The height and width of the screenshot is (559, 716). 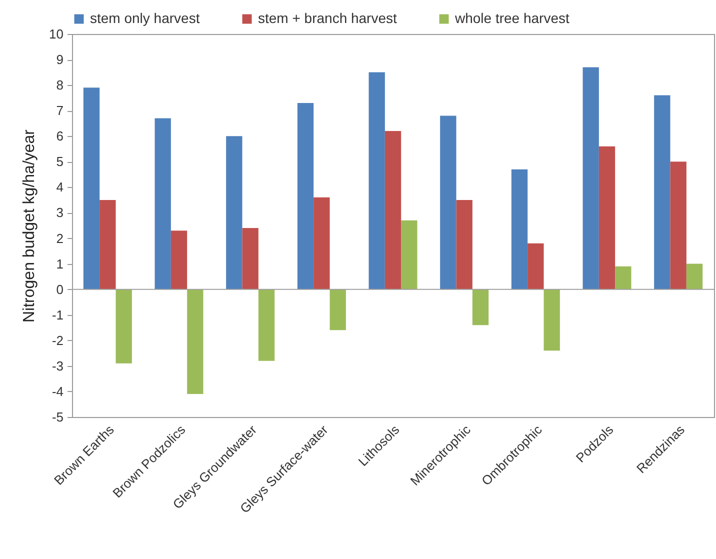 I want to click on y-axis-title: Nitrogen budget kg/ha/year, so click(x=29, y=225).